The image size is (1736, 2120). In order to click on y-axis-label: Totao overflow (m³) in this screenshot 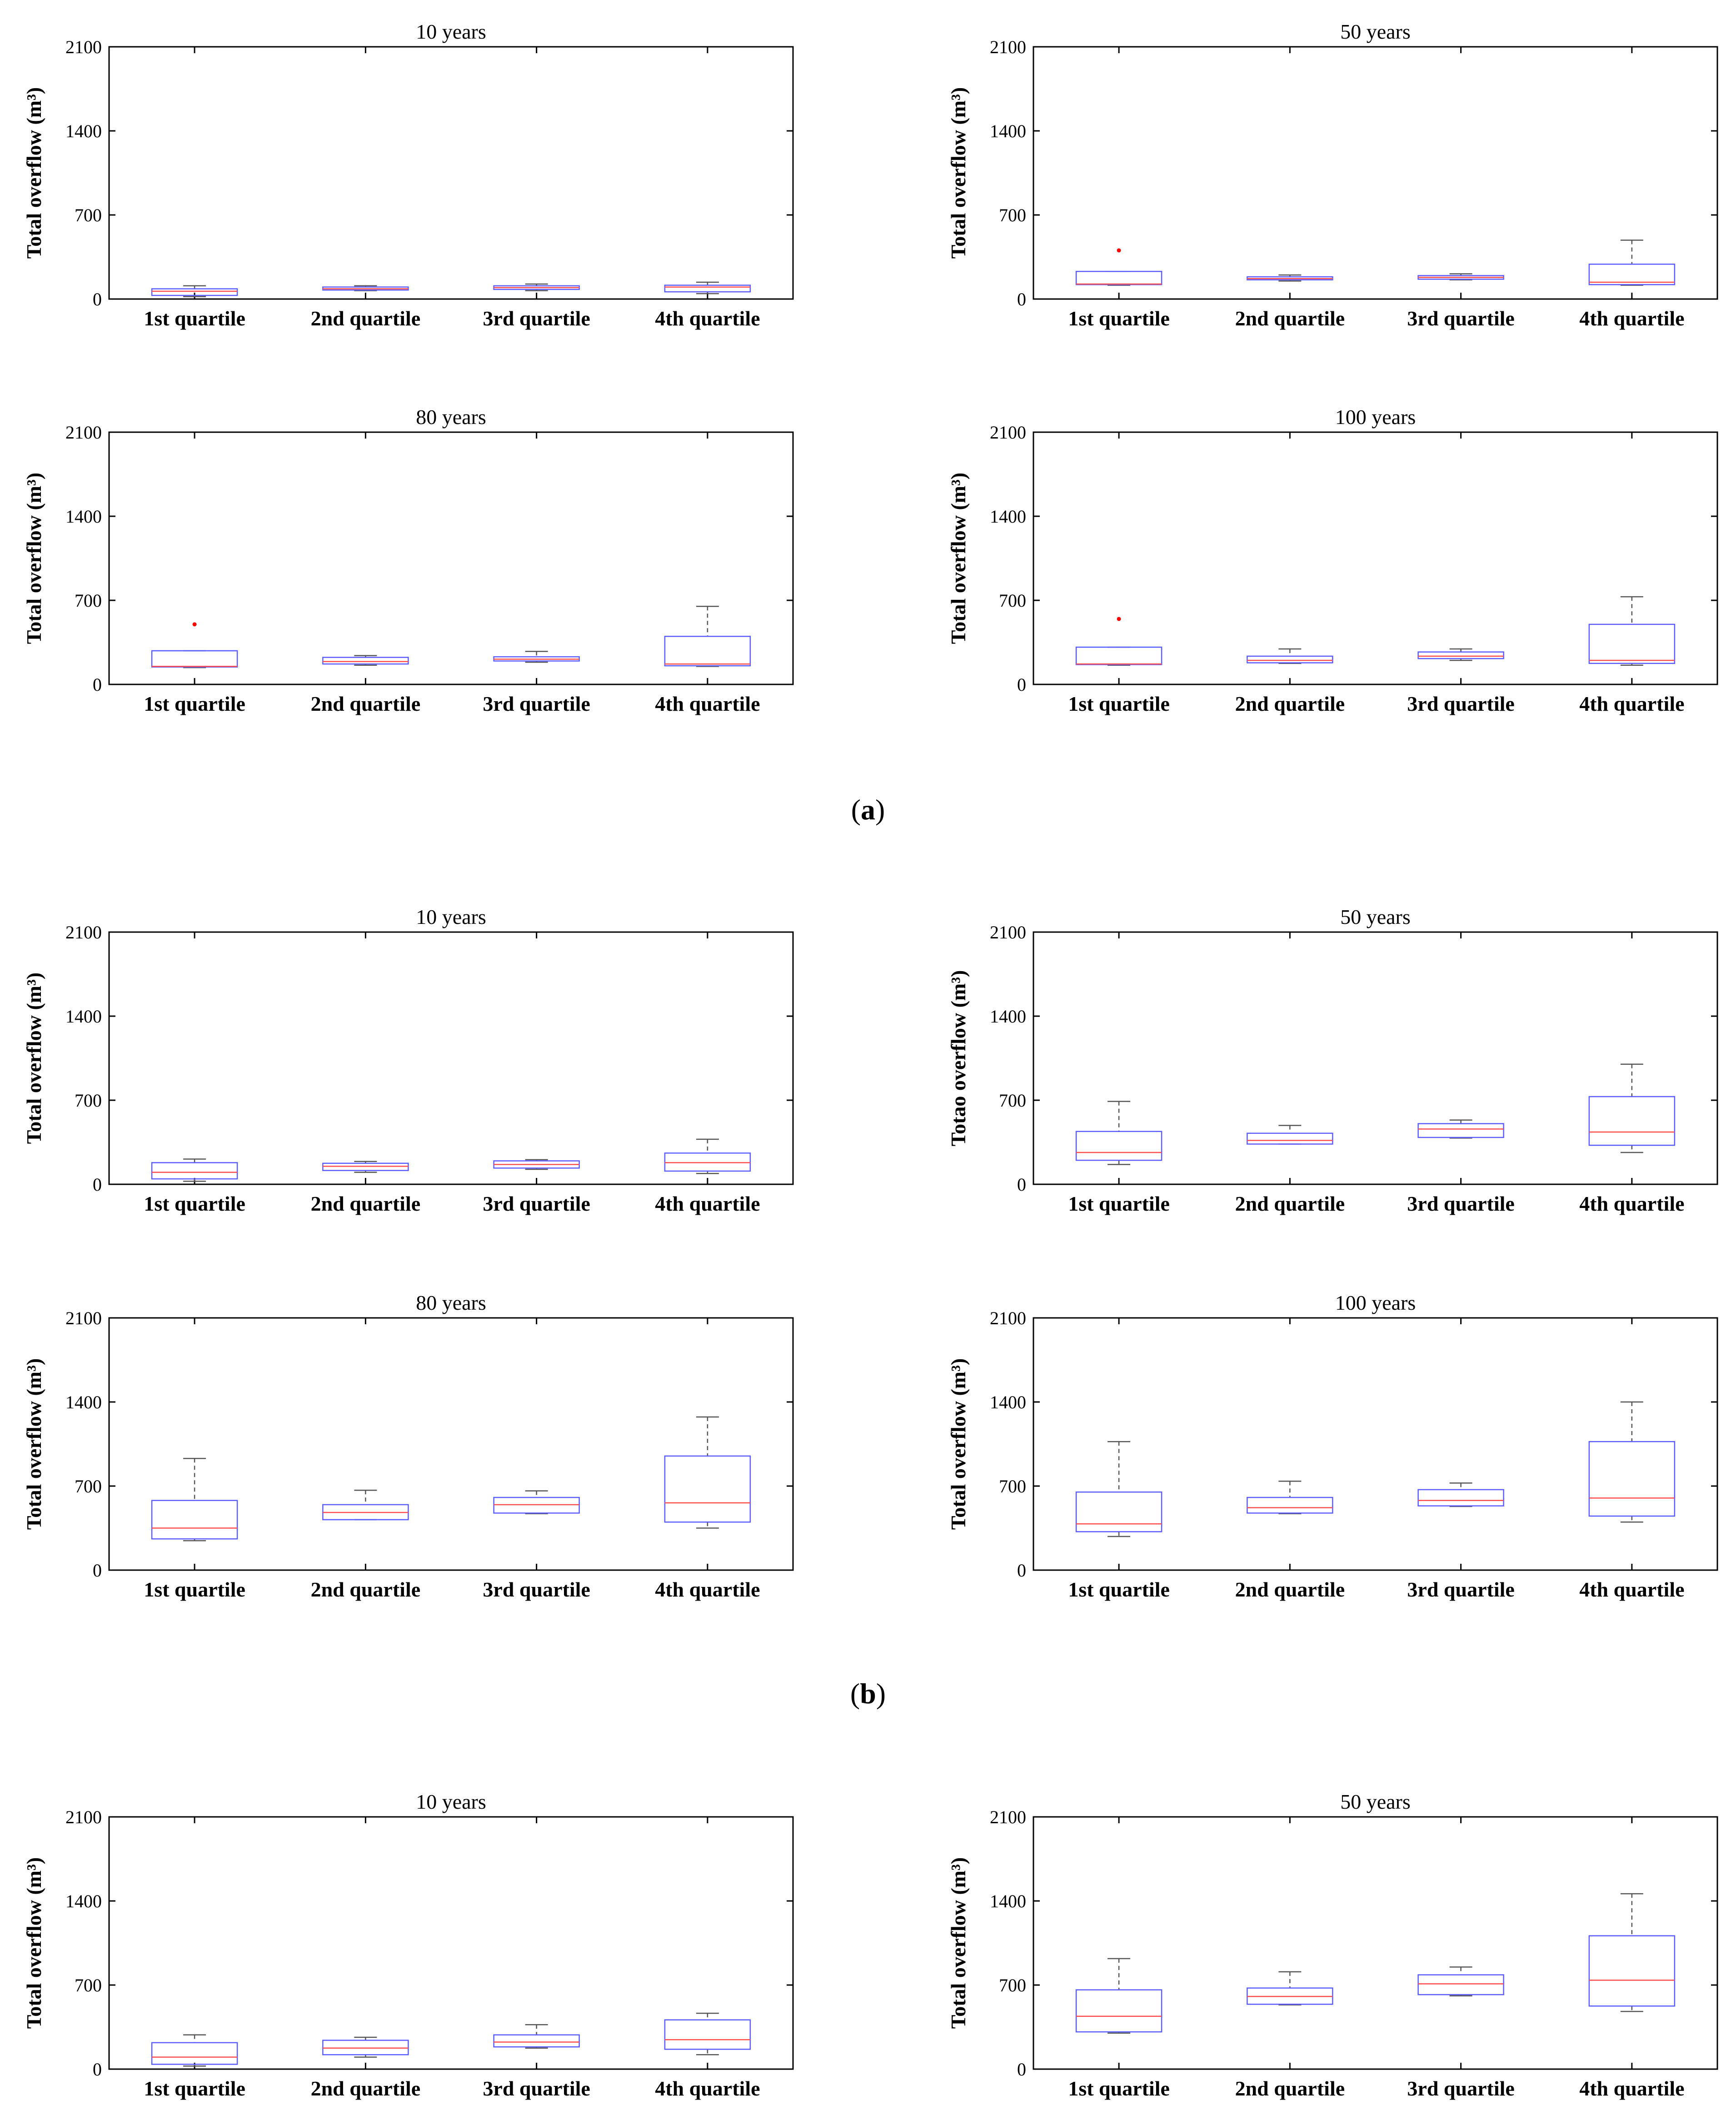, I will do `click(958, 1058)`.